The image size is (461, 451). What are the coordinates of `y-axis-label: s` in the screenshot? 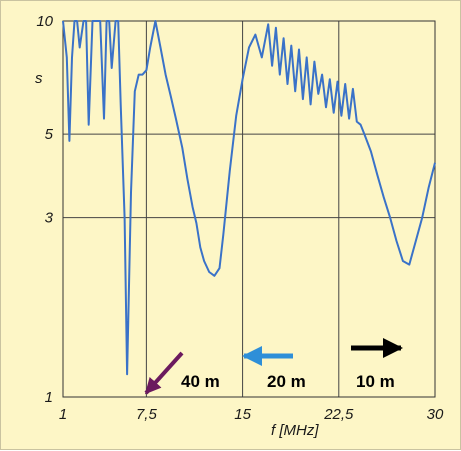 It's located at (39, 78).